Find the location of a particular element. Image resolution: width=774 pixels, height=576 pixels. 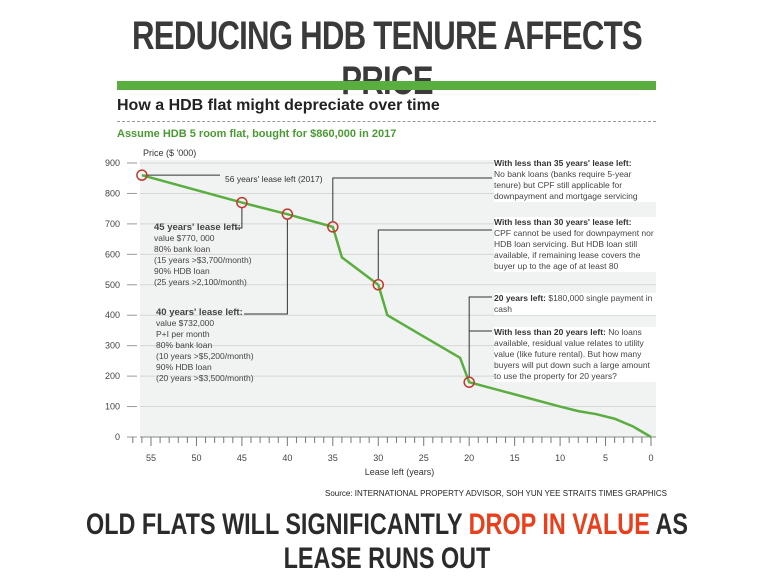

y-tick-label: 800 is located at coordinates (112, 193).